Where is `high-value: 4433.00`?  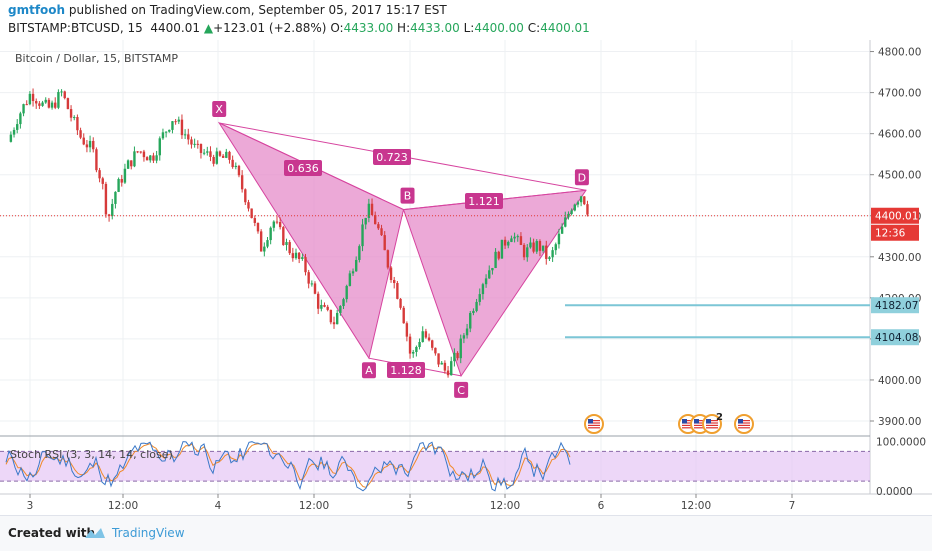
high-value: 4433.00 is located at coordinates (435, 28).